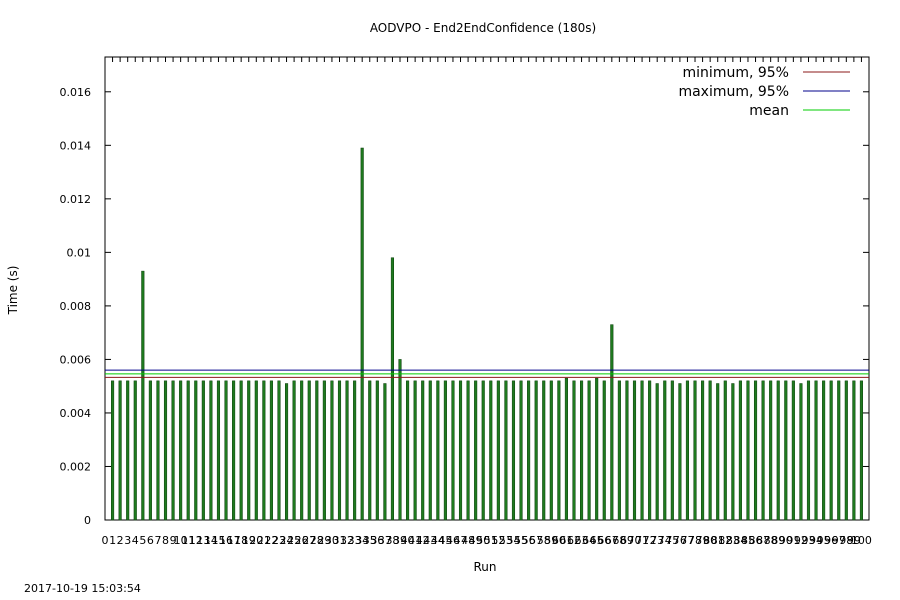  I want to click on x-tick-label: 45, so click(445, 540).